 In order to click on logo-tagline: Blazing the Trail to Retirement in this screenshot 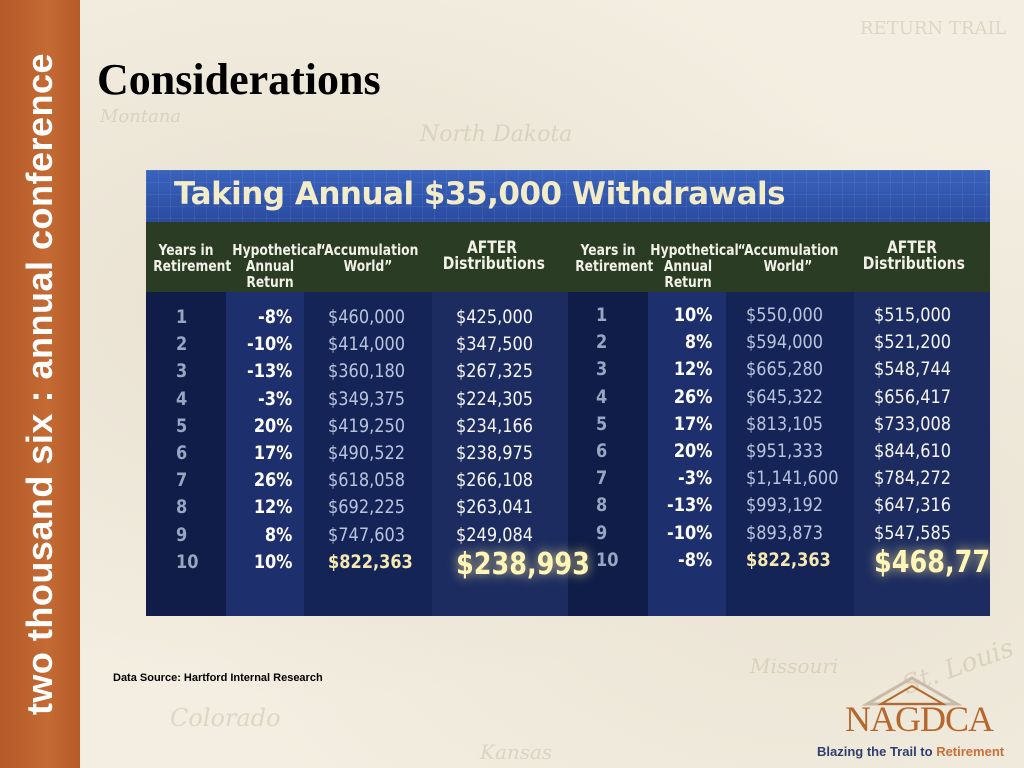, I will do `click(910, 751)`.